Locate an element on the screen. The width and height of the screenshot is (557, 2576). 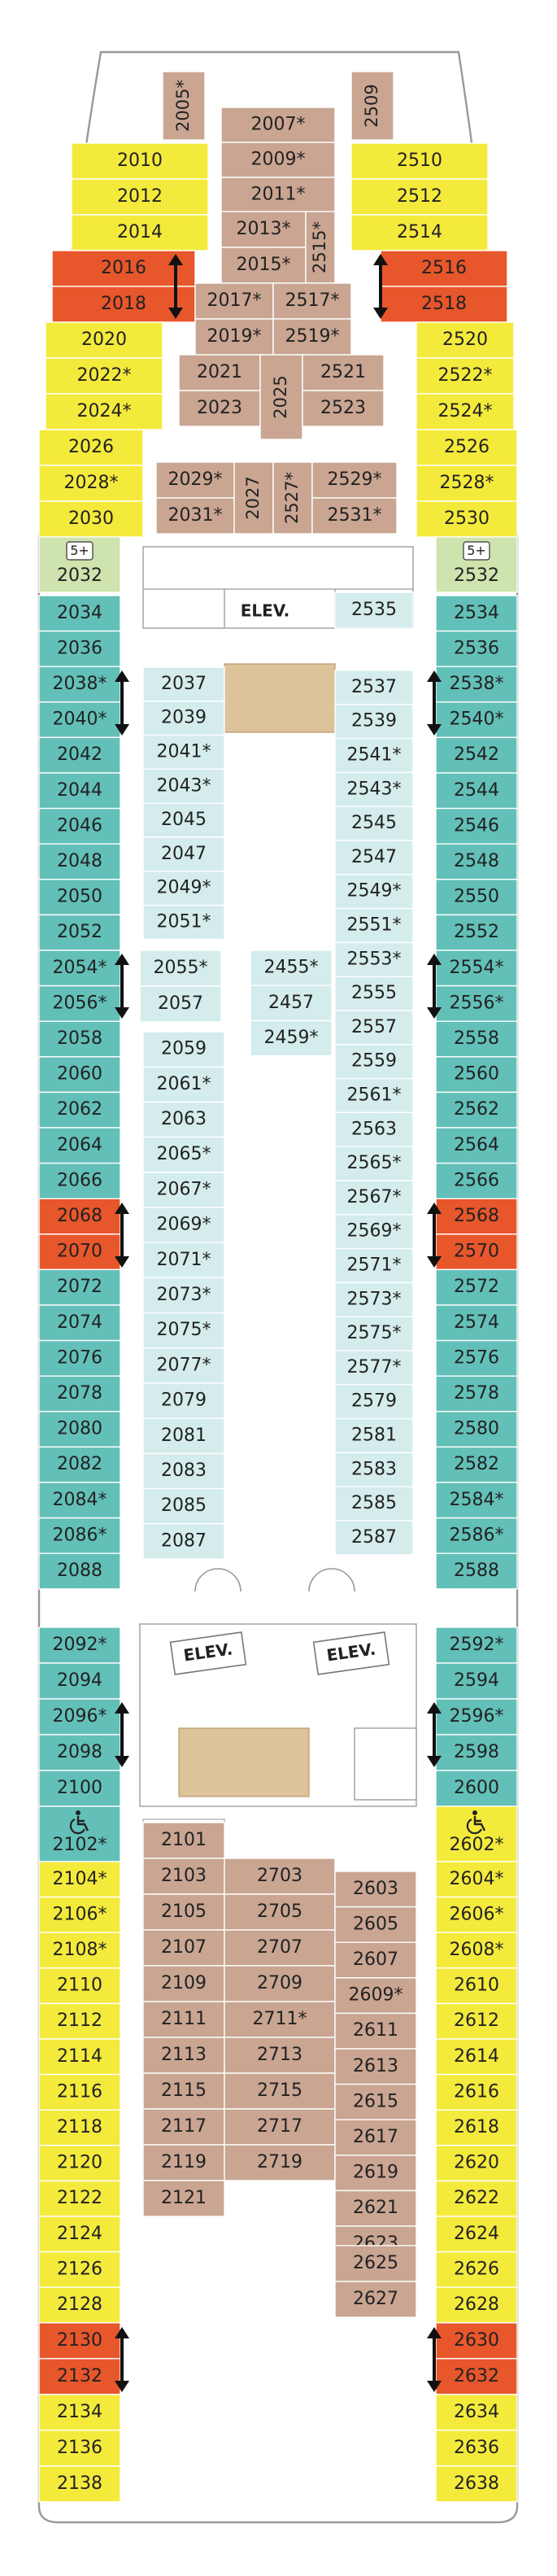
cabin-number: 2098 is located at coordinates (79, 1752).